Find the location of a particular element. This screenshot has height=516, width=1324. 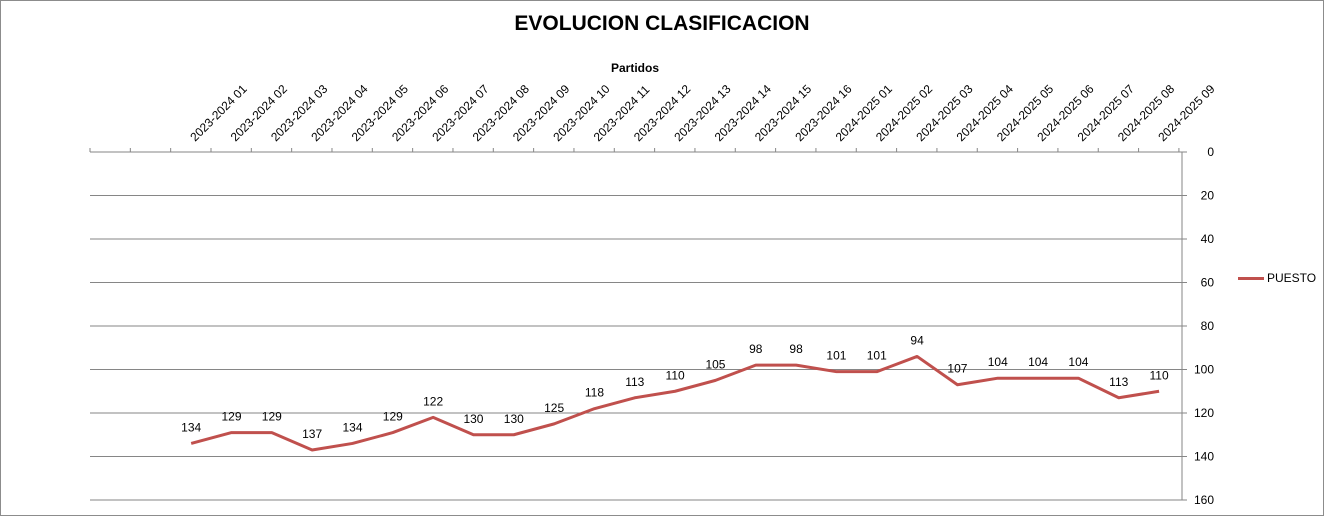

y-tick-label: 0 is located at coordinates (1210, 152).